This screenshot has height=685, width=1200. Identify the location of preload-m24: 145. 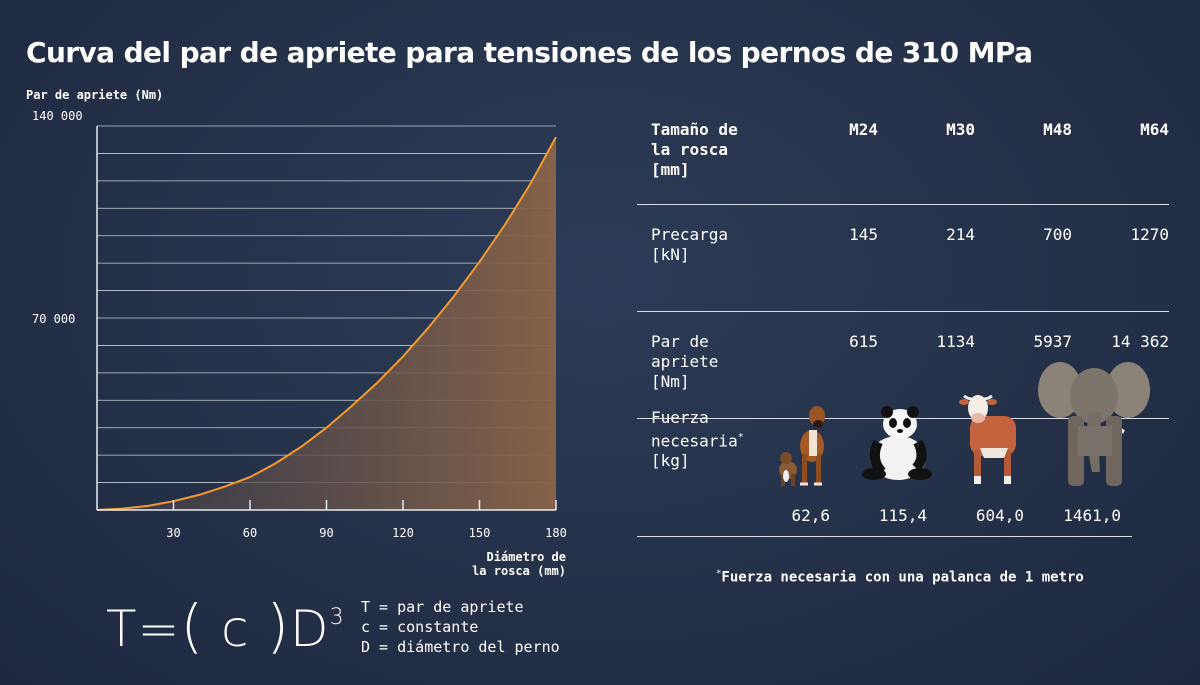
(863, 234).